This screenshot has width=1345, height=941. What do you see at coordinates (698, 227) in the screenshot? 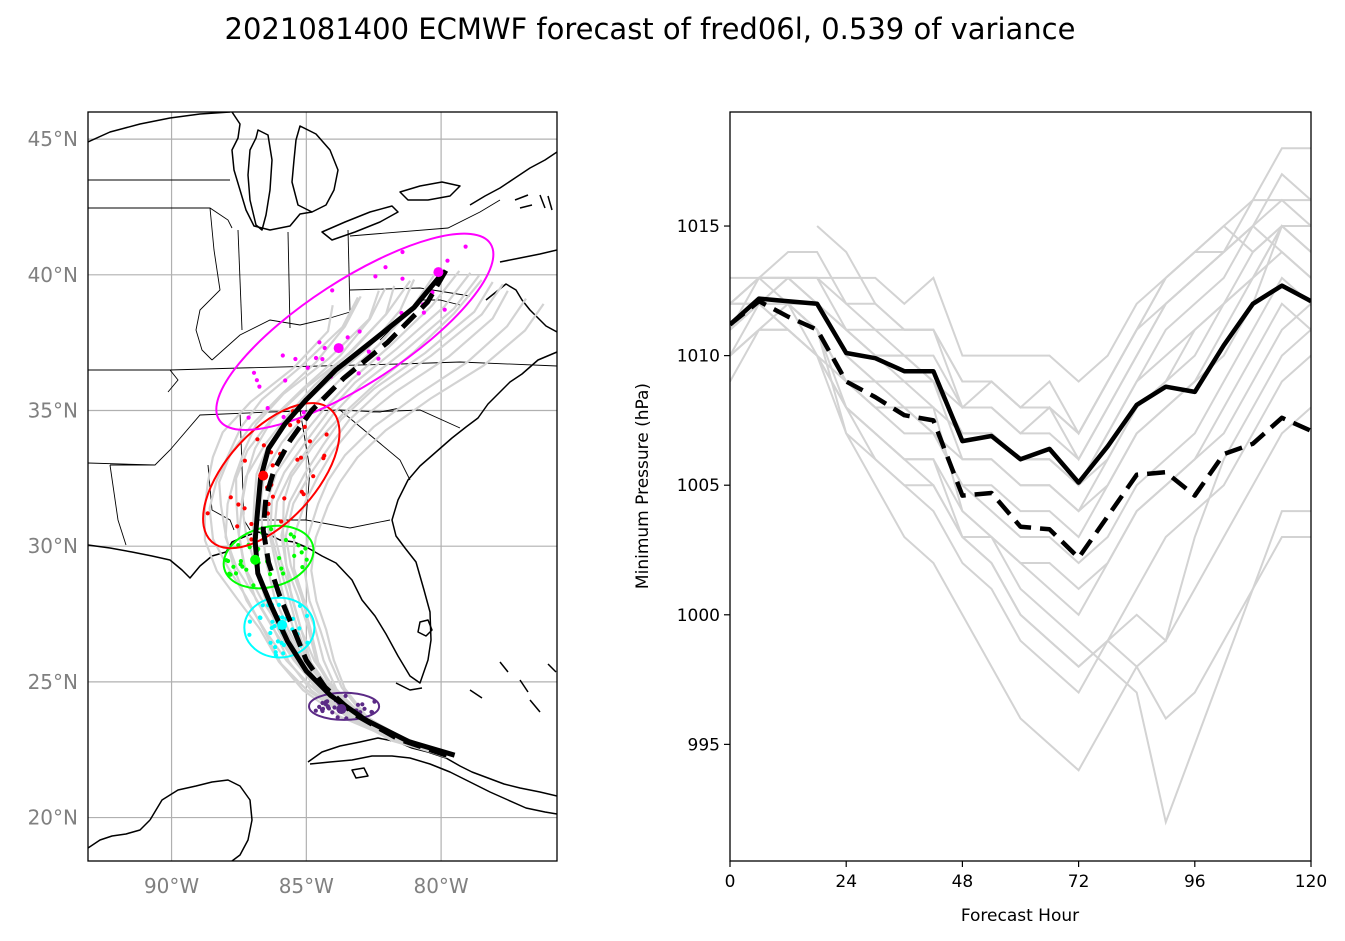
I see `y-tick-label: 1015` at bounding box center [698, 227].